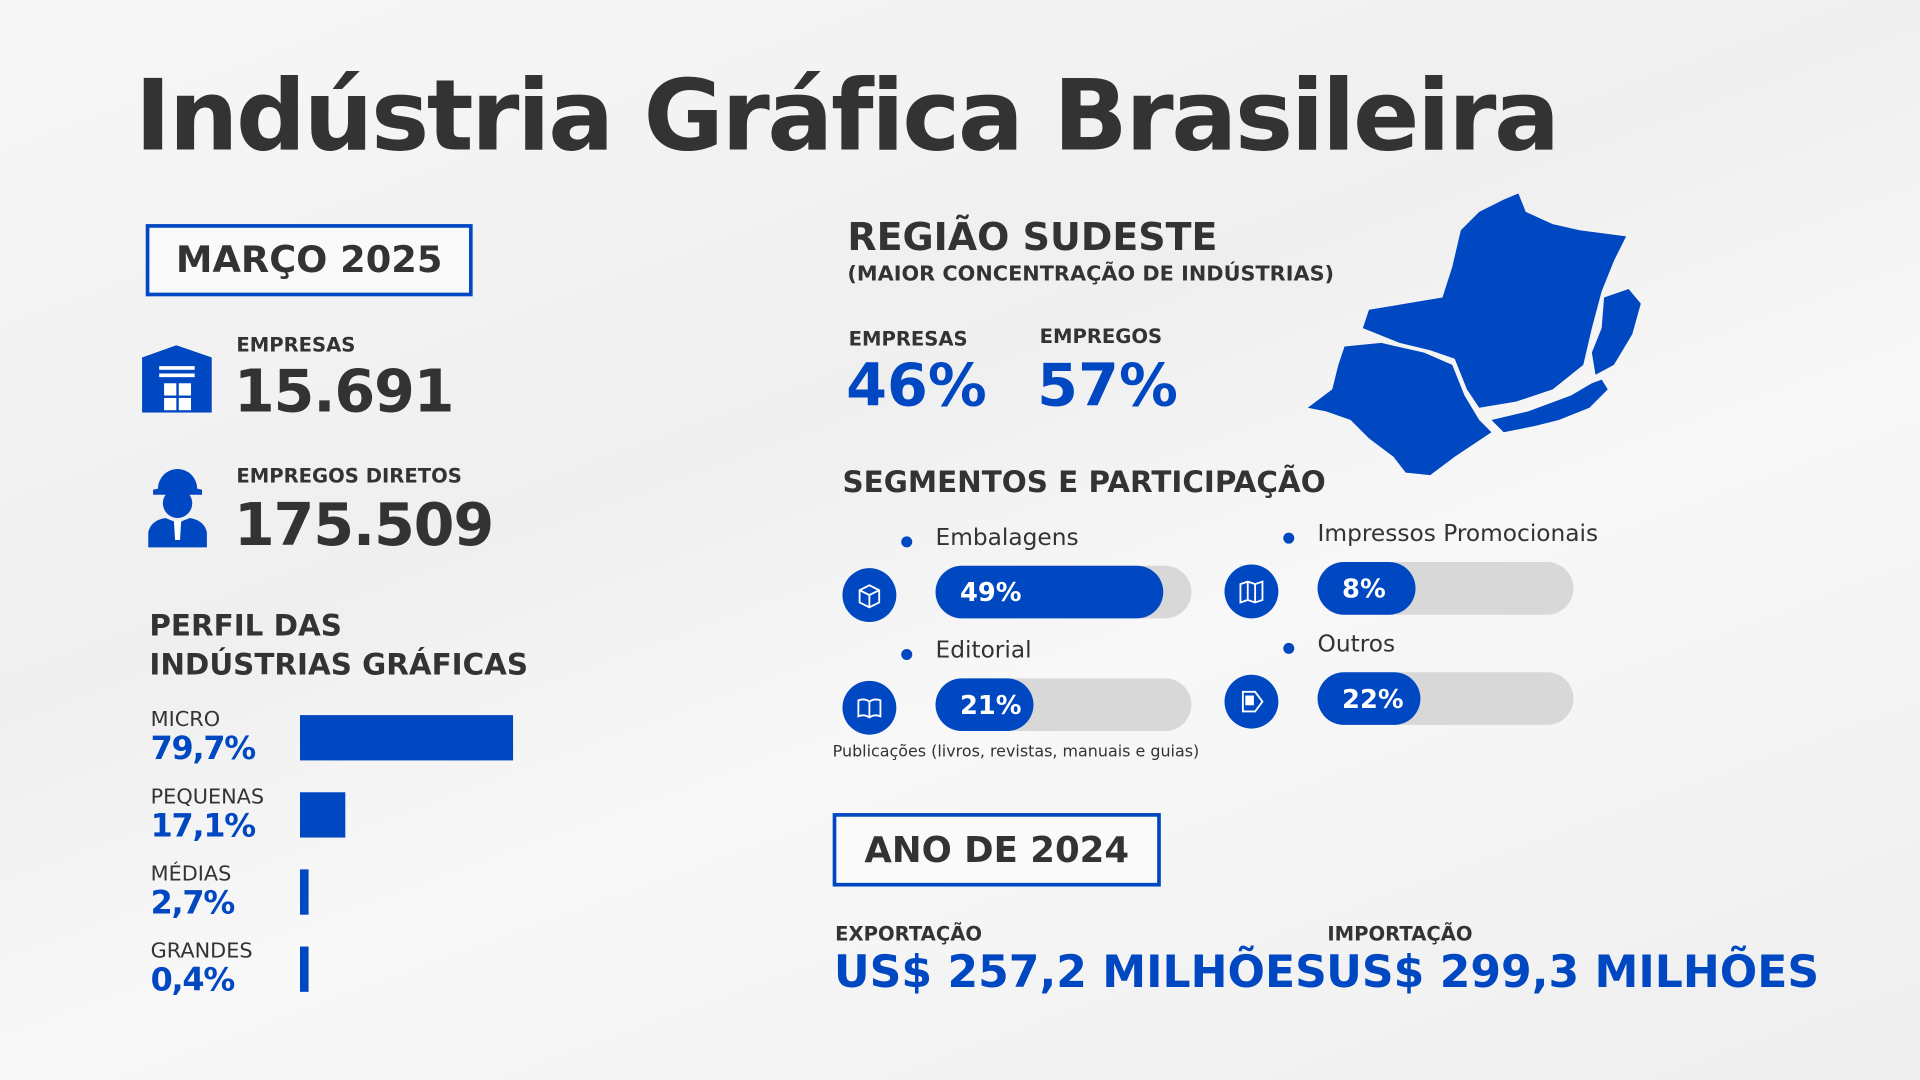 Image resolution: width=1920 pixels, height=1080 pixels. What do you see at coordinates (1007, 538) in the screenshot?
I see `segment-label: Embalagens` at bounding box center [1007, 538].